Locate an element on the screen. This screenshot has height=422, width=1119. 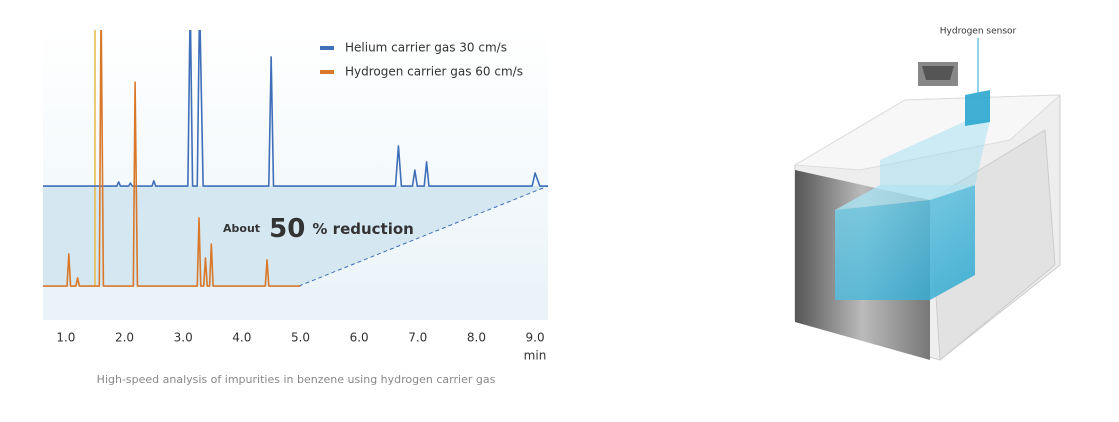
x-tick-label: 4.0 is located at coordinates (241, 338).